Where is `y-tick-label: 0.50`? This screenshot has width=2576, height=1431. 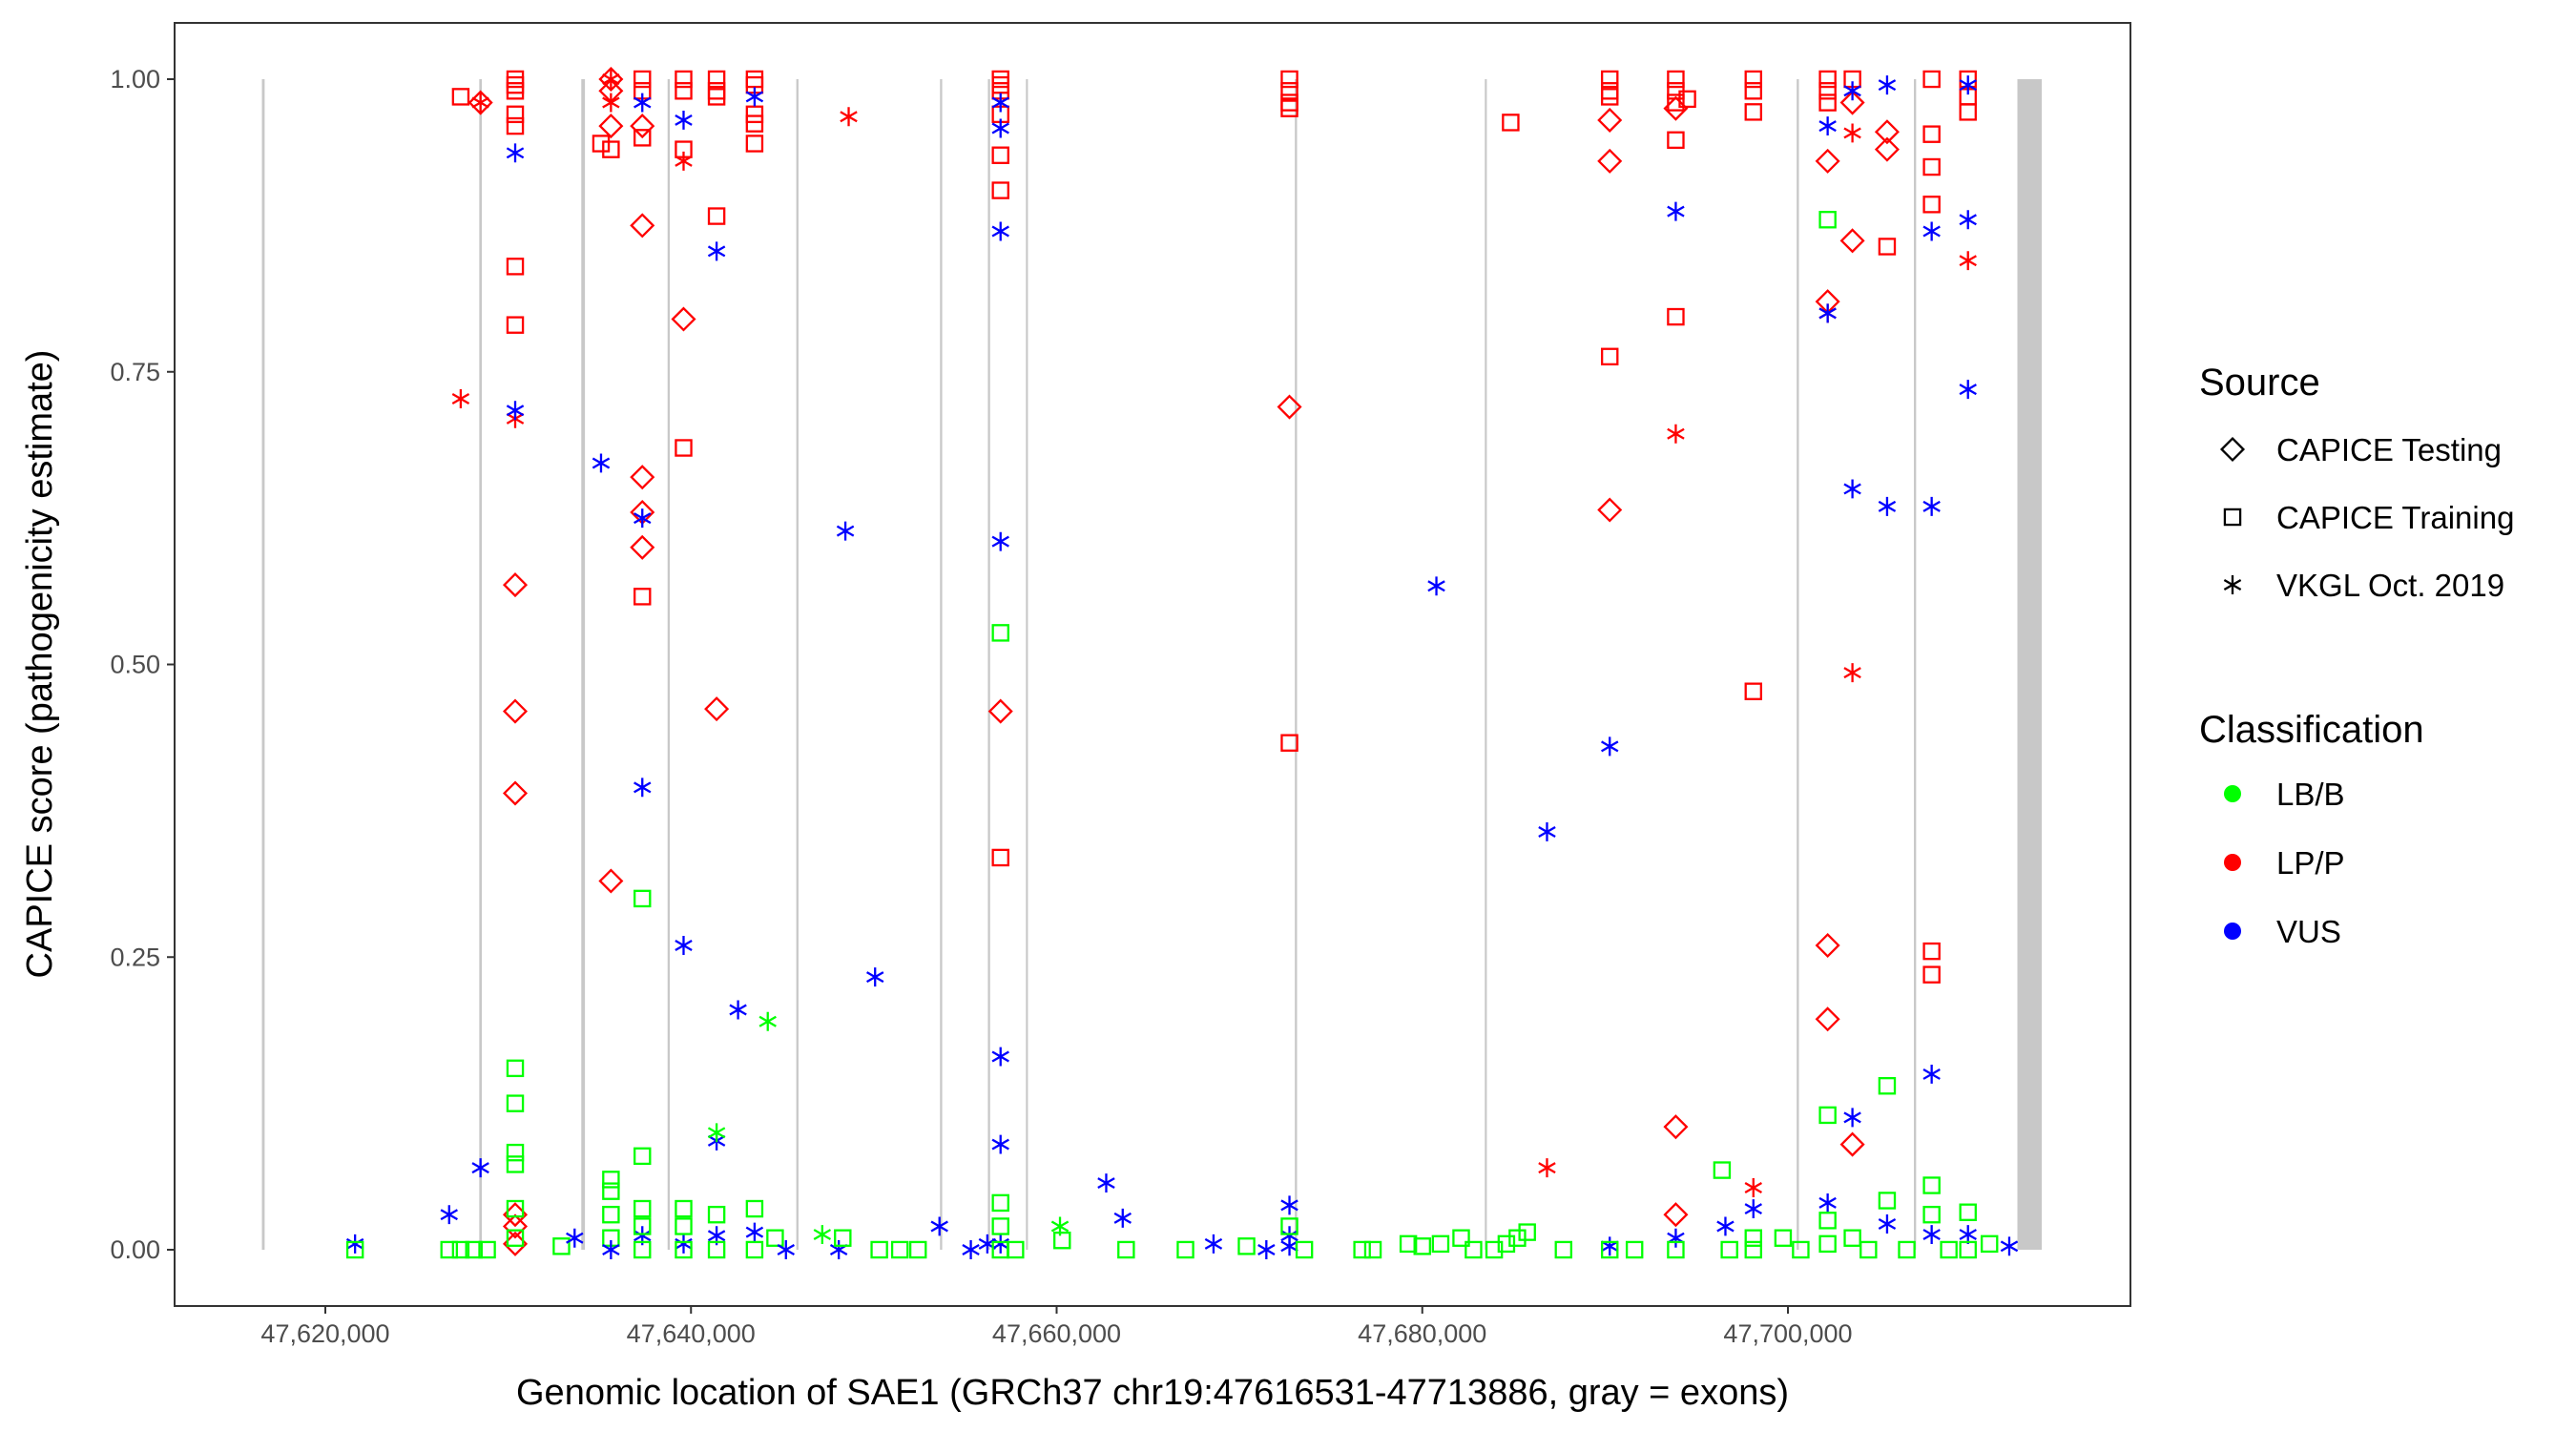
y-tick-label: 0.50 is located at coordinates (135, 665).